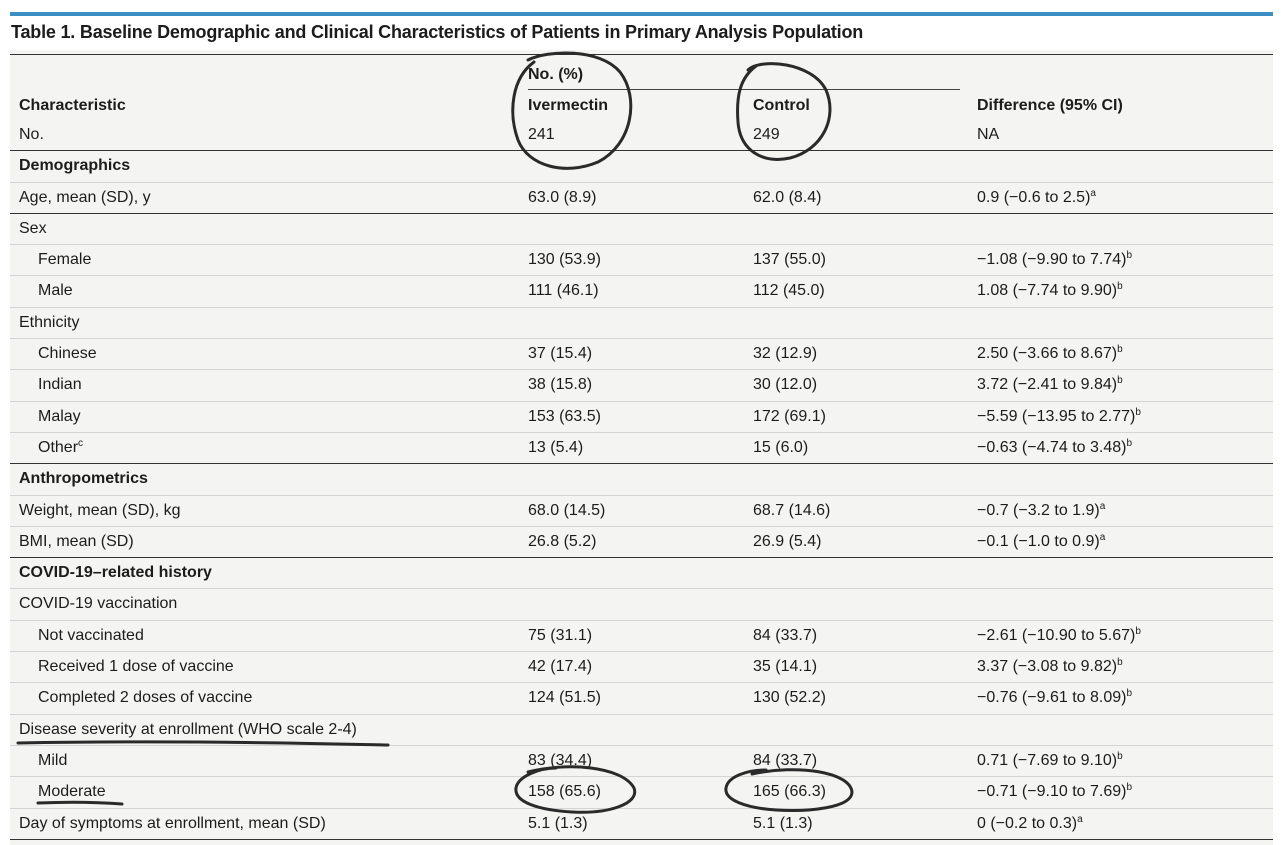 The width and height of the screenshot is (1283, 845). Describe the element at coordinates (783, 823) in the screenshot. I see `control-value: 5.1 (1.3)` at that location.